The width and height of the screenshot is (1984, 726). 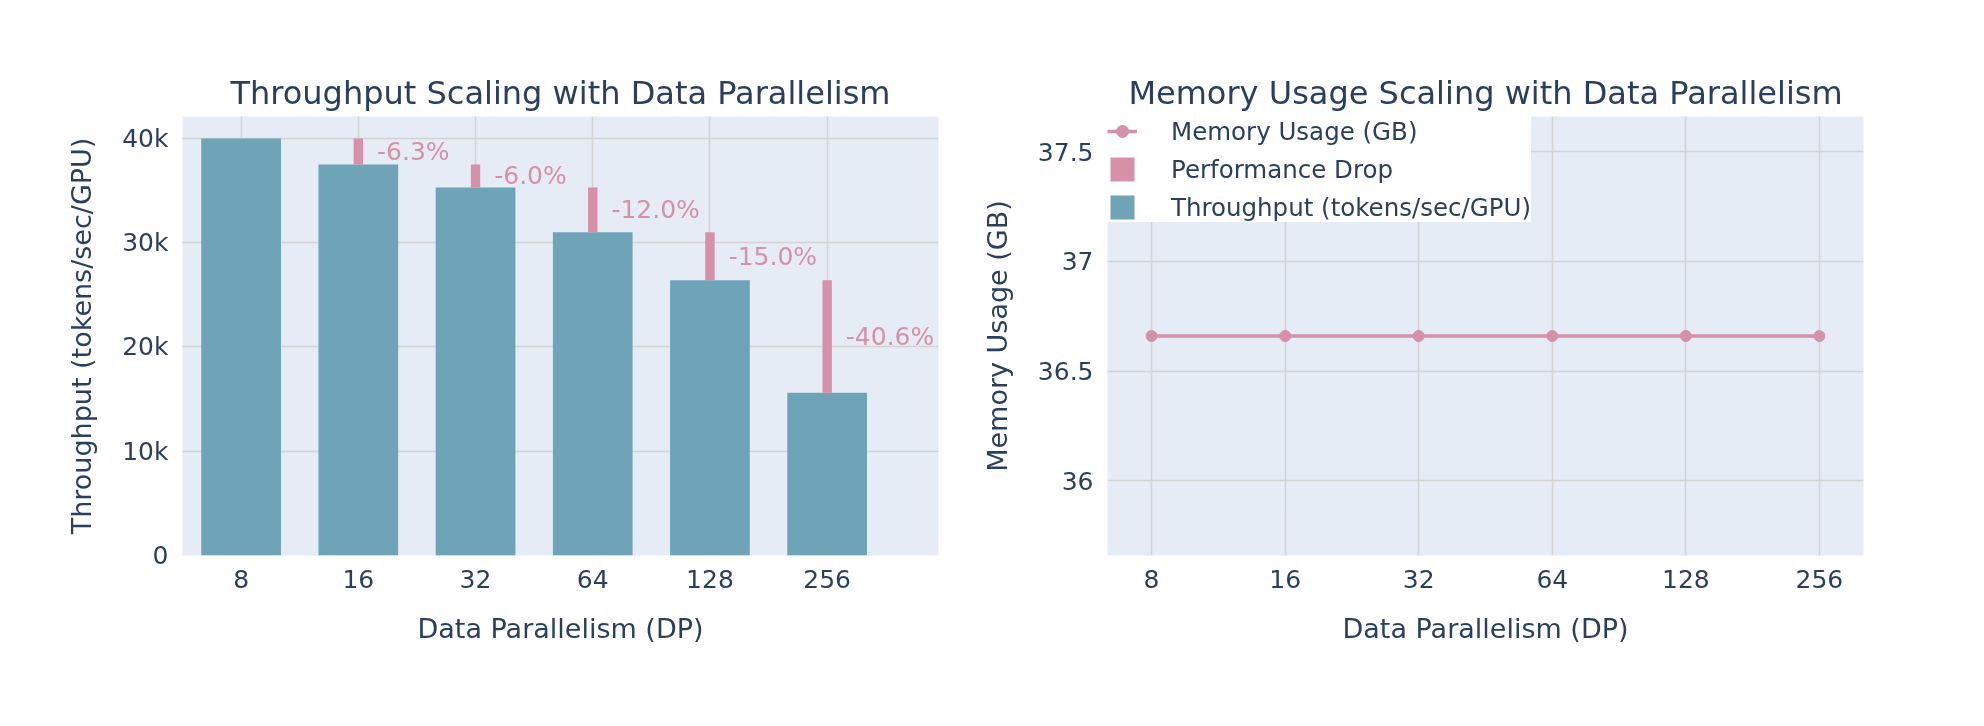 What do you see at coordinates (1282, 169) in the screenshot?
I see `legend-label: Performance Drop` at bounding box center [1282, 169].